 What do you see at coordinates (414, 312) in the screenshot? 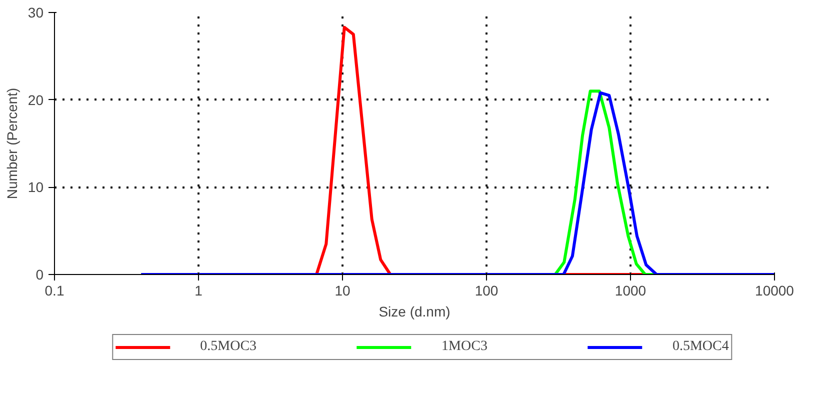
I see `x-axis-title: Size (d.nm)` at bounding box center [414, 312].